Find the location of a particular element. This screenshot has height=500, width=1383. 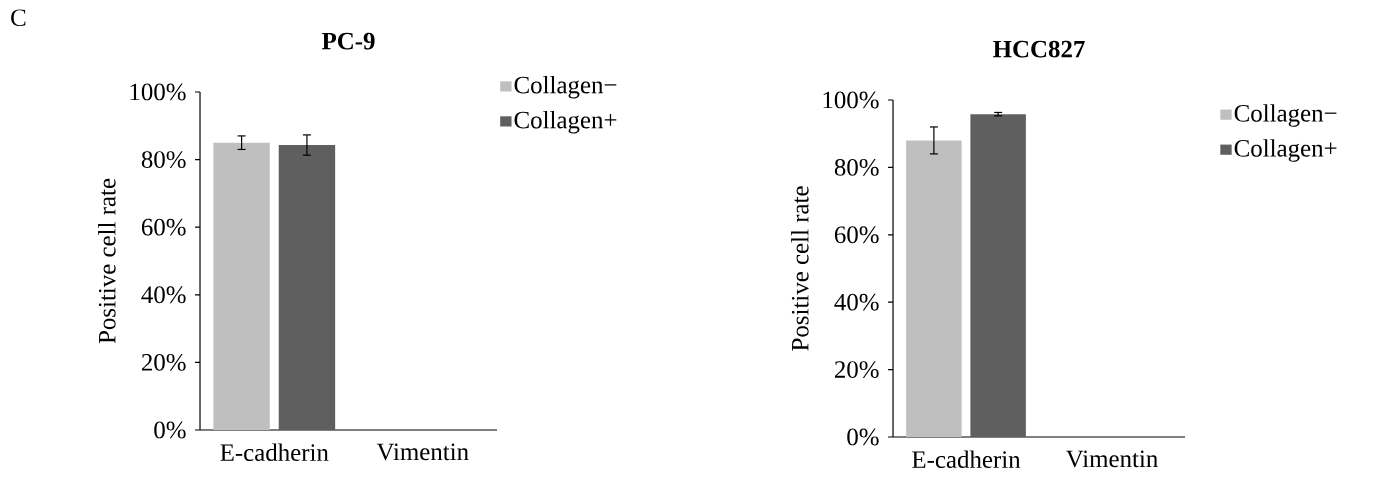

text: C is located at coordinates (18, 18).